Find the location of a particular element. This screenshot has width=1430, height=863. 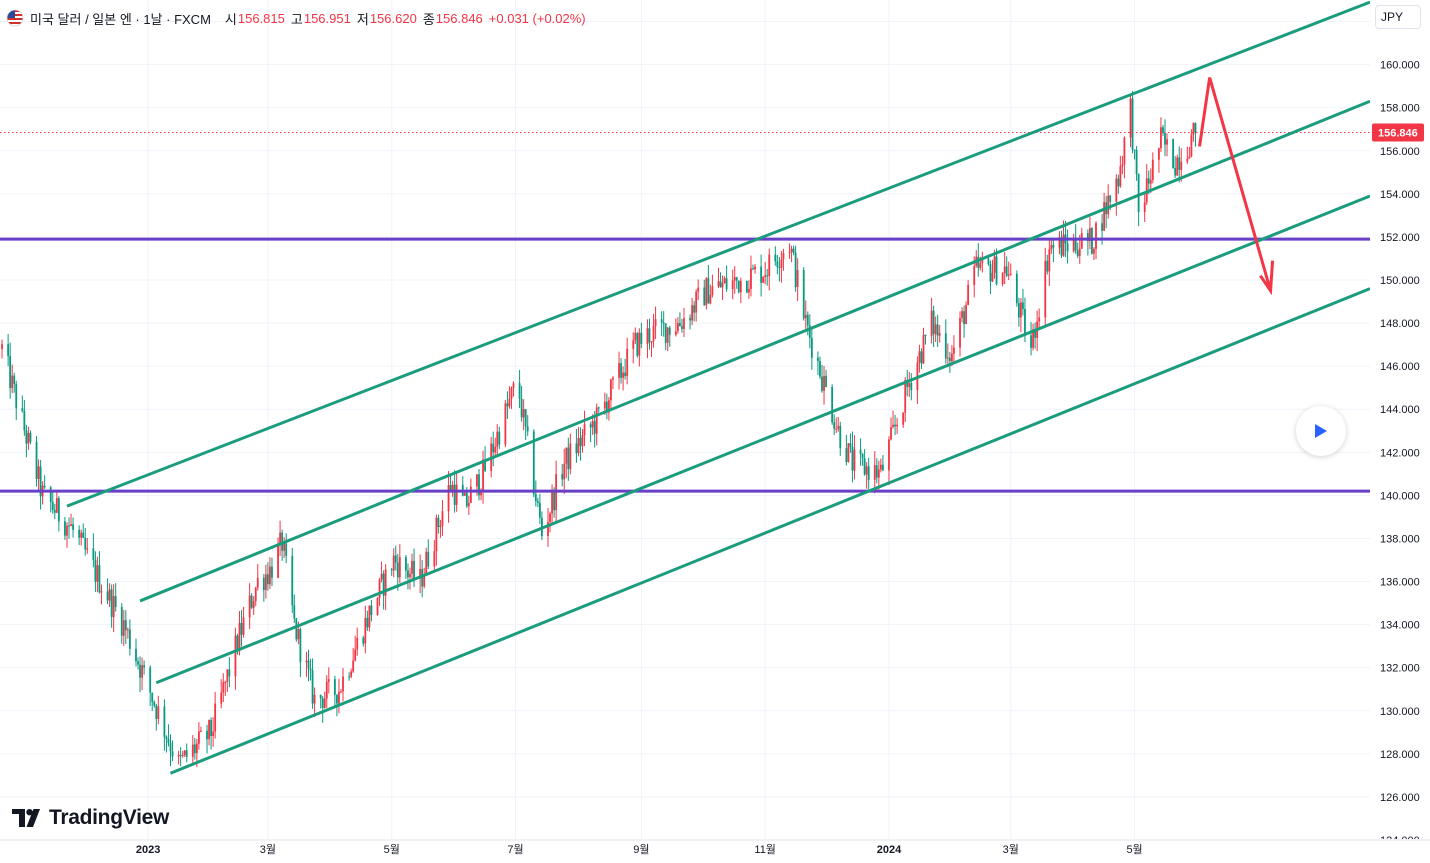

play-icon is located at coordinates (1321, 431).